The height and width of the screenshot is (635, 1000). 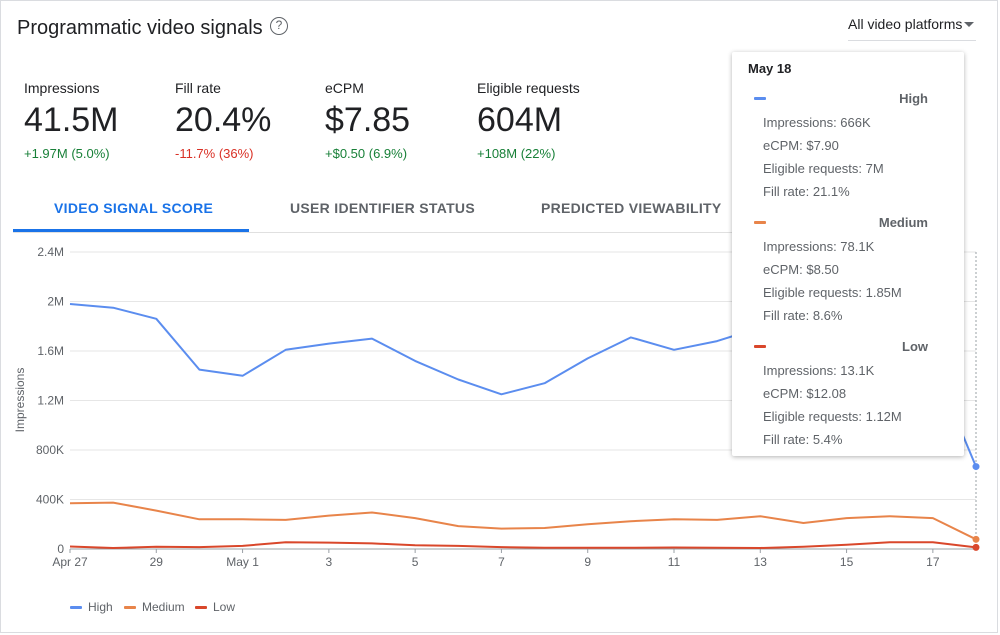 I want to click on metric-label: Eligible requests, so click(x=528, y=88).